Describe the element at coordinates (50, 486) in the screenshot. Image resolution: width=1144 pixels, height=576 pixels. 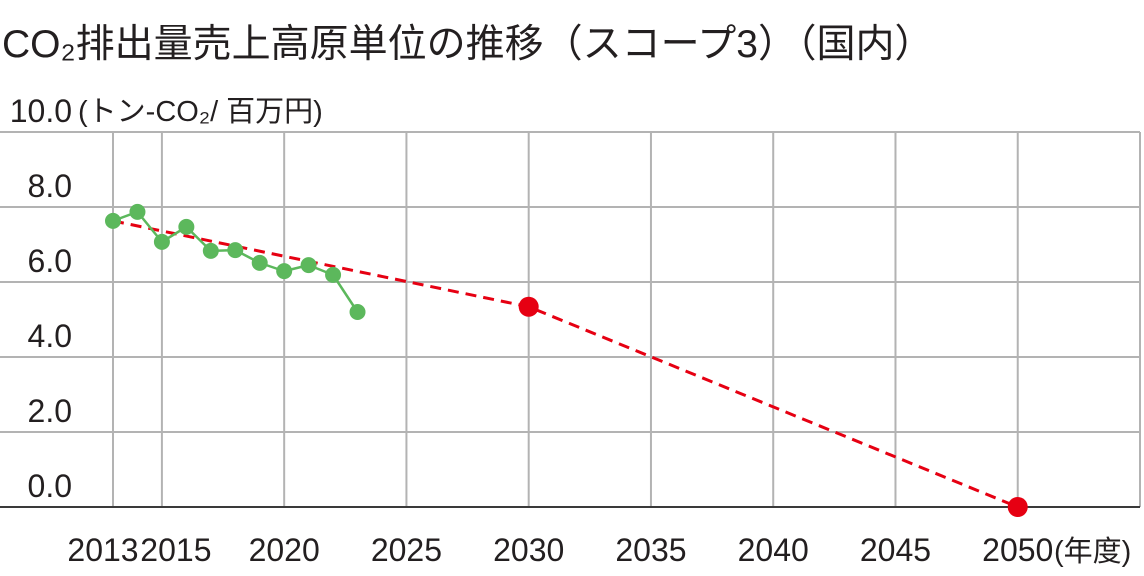
I see `y-tick-label: 0.0` at that location.